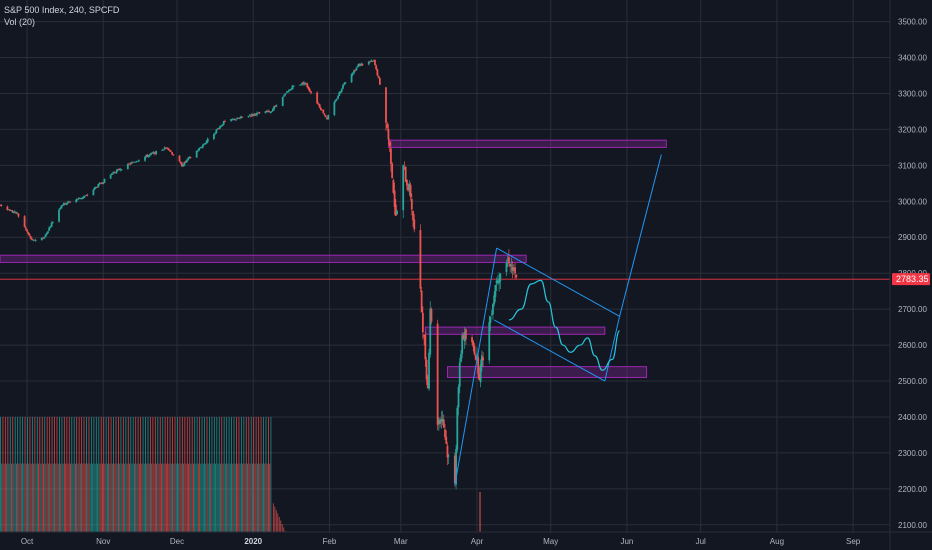 This screenshot has height=550, width=932. Describe the element at coordinates (253, 541) in the screenshot. I see `time-tick-label: 2020` at that location.